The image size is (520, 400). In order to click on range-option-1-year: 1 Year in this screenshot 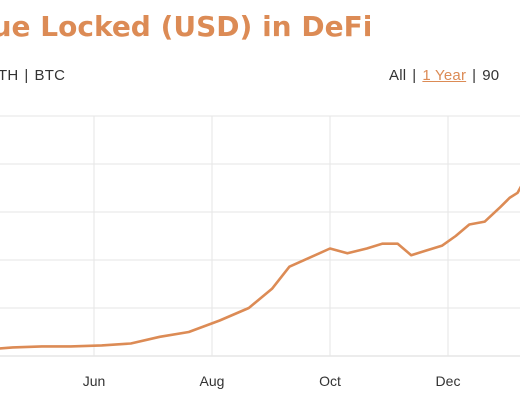, I will do `click(444, 75)`.